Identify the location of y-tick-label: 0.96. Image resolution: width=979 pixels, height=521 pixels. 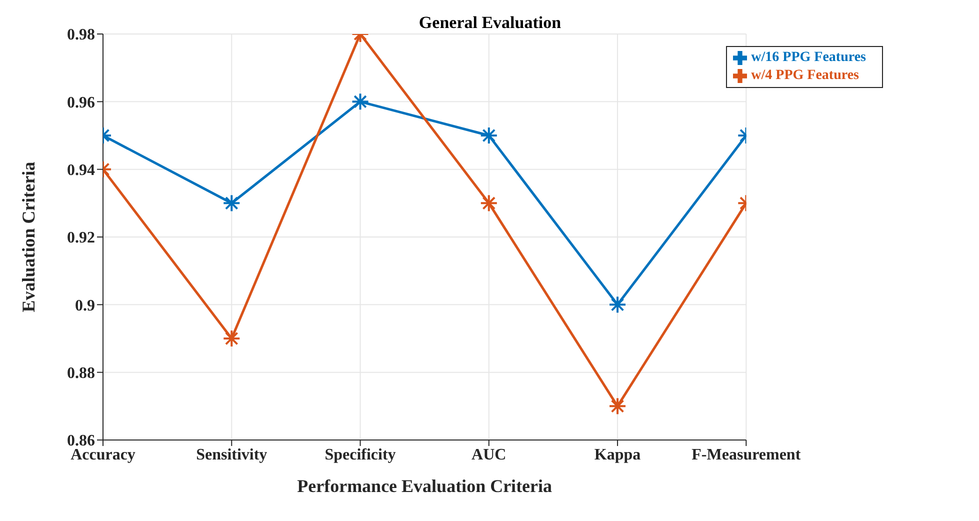
(81, 103).